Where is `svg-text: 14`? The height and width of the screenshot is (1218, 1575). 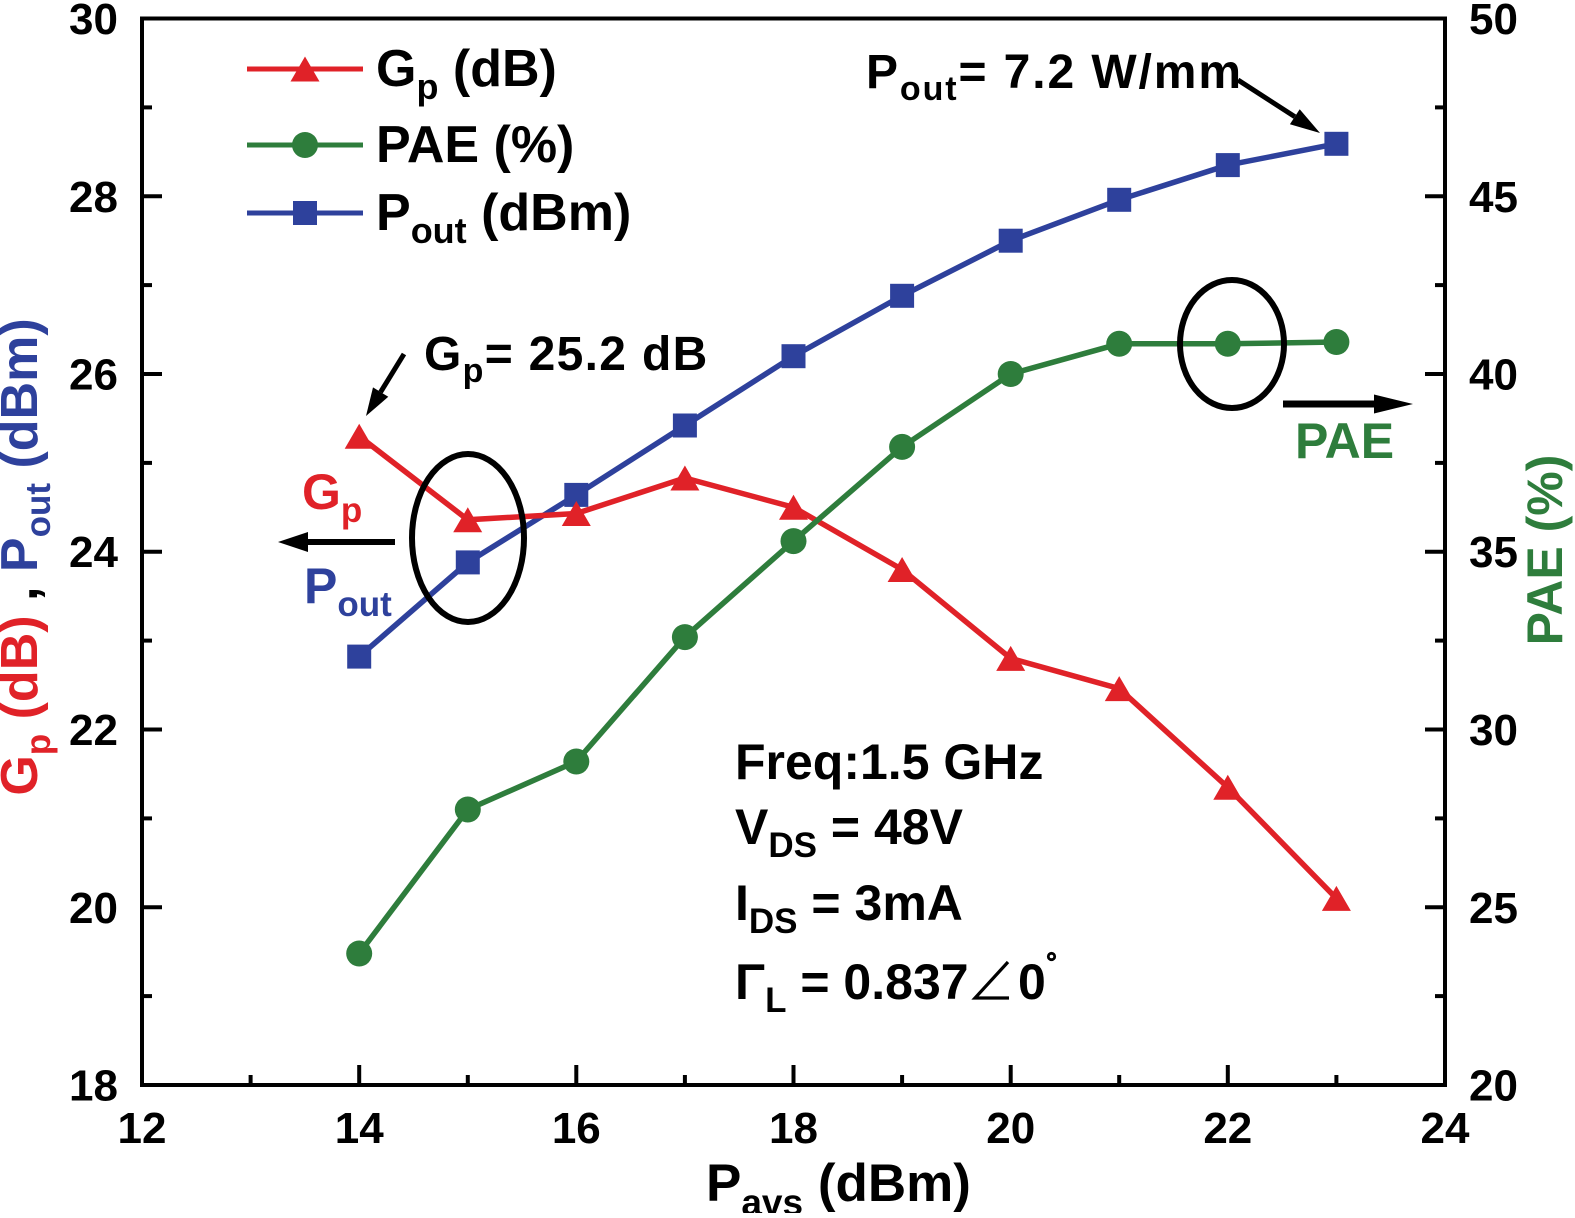
svg-text: 14 is located at coordinates (359, 1128).